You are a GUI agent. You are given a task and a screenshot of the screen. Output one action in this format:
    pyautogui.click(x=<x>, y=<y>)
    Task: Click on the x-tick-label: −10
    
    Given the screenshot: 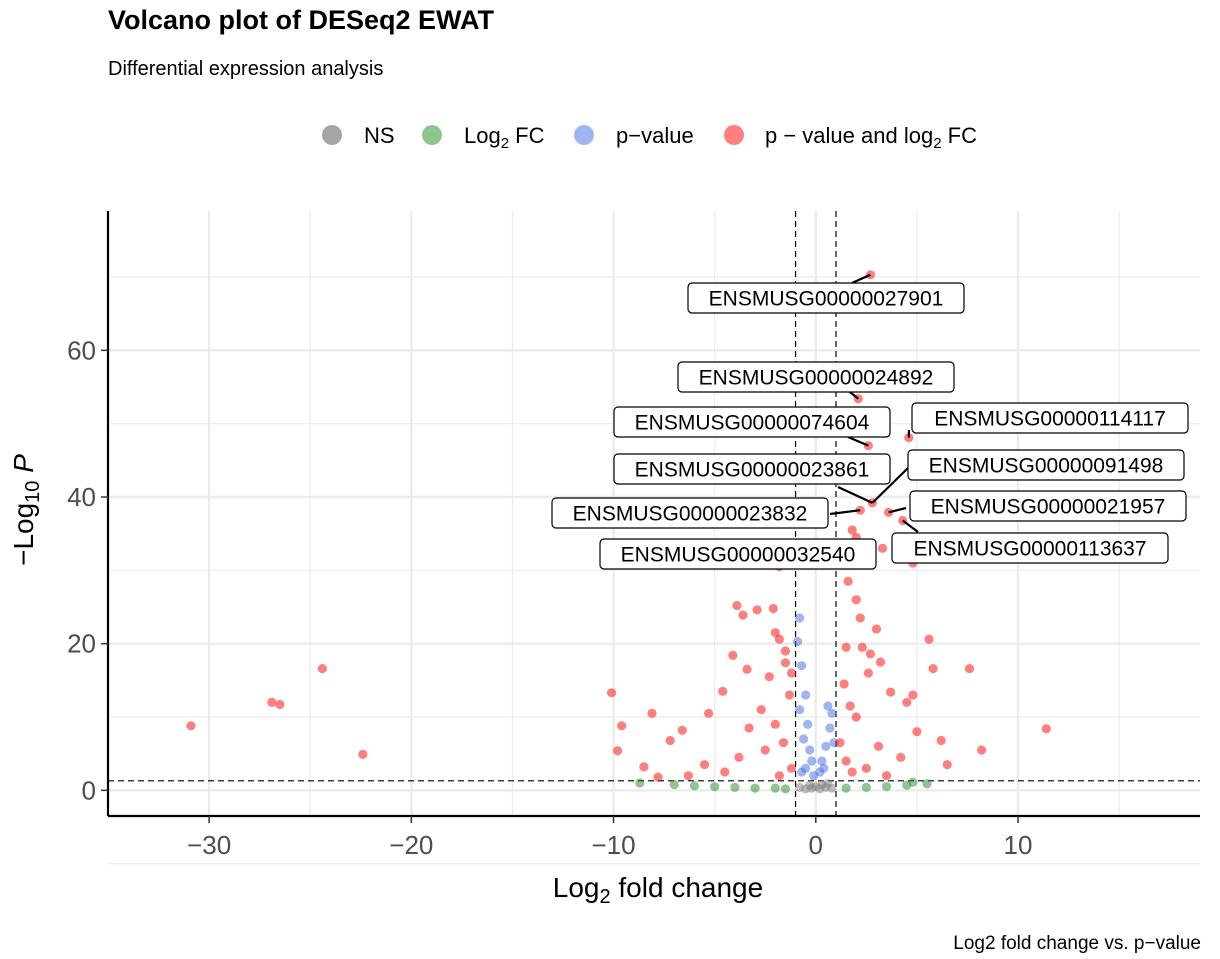 What is the action you would take?
    pyautogui.click(x=614, y=845)
    